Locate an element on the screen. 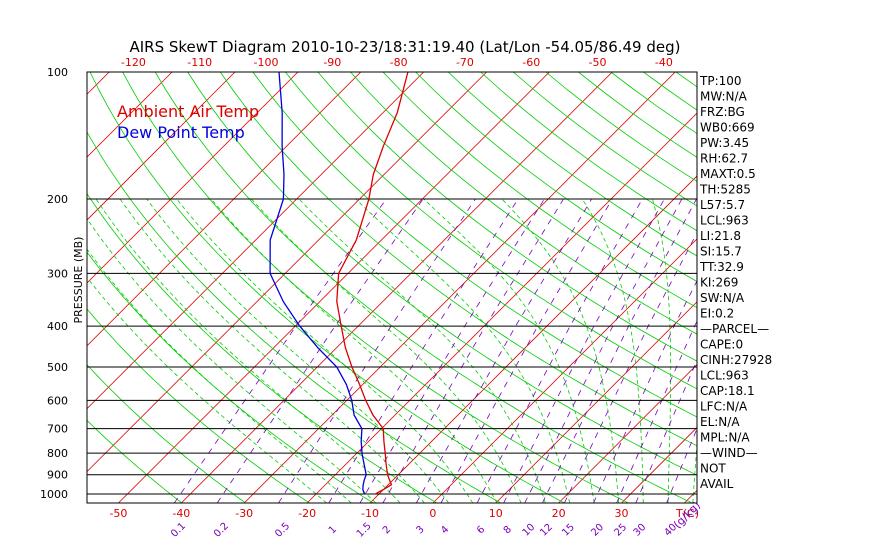  pressure-tick-label: 900 is located at coordinates (57, 475).